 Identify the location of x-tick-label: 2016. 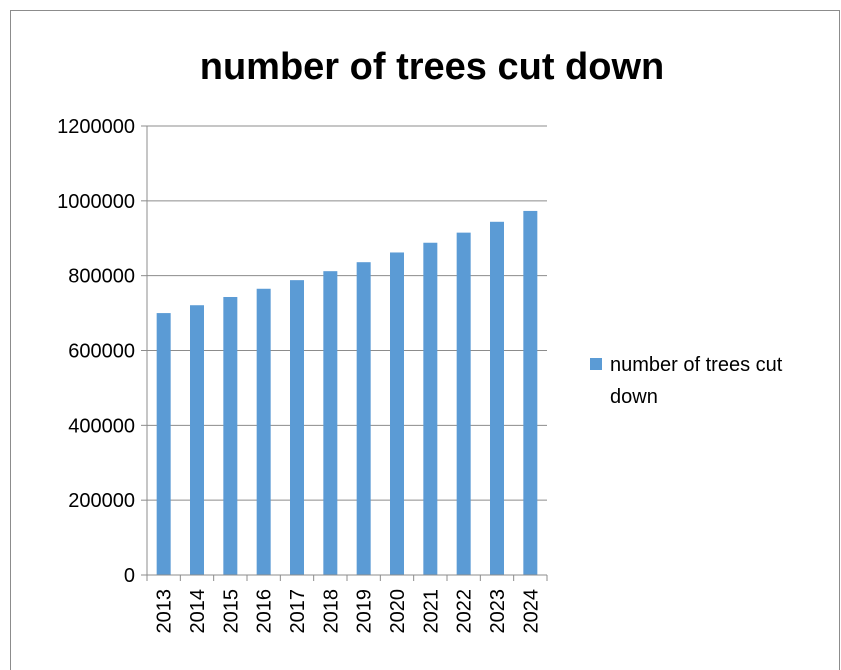
(265, 611).